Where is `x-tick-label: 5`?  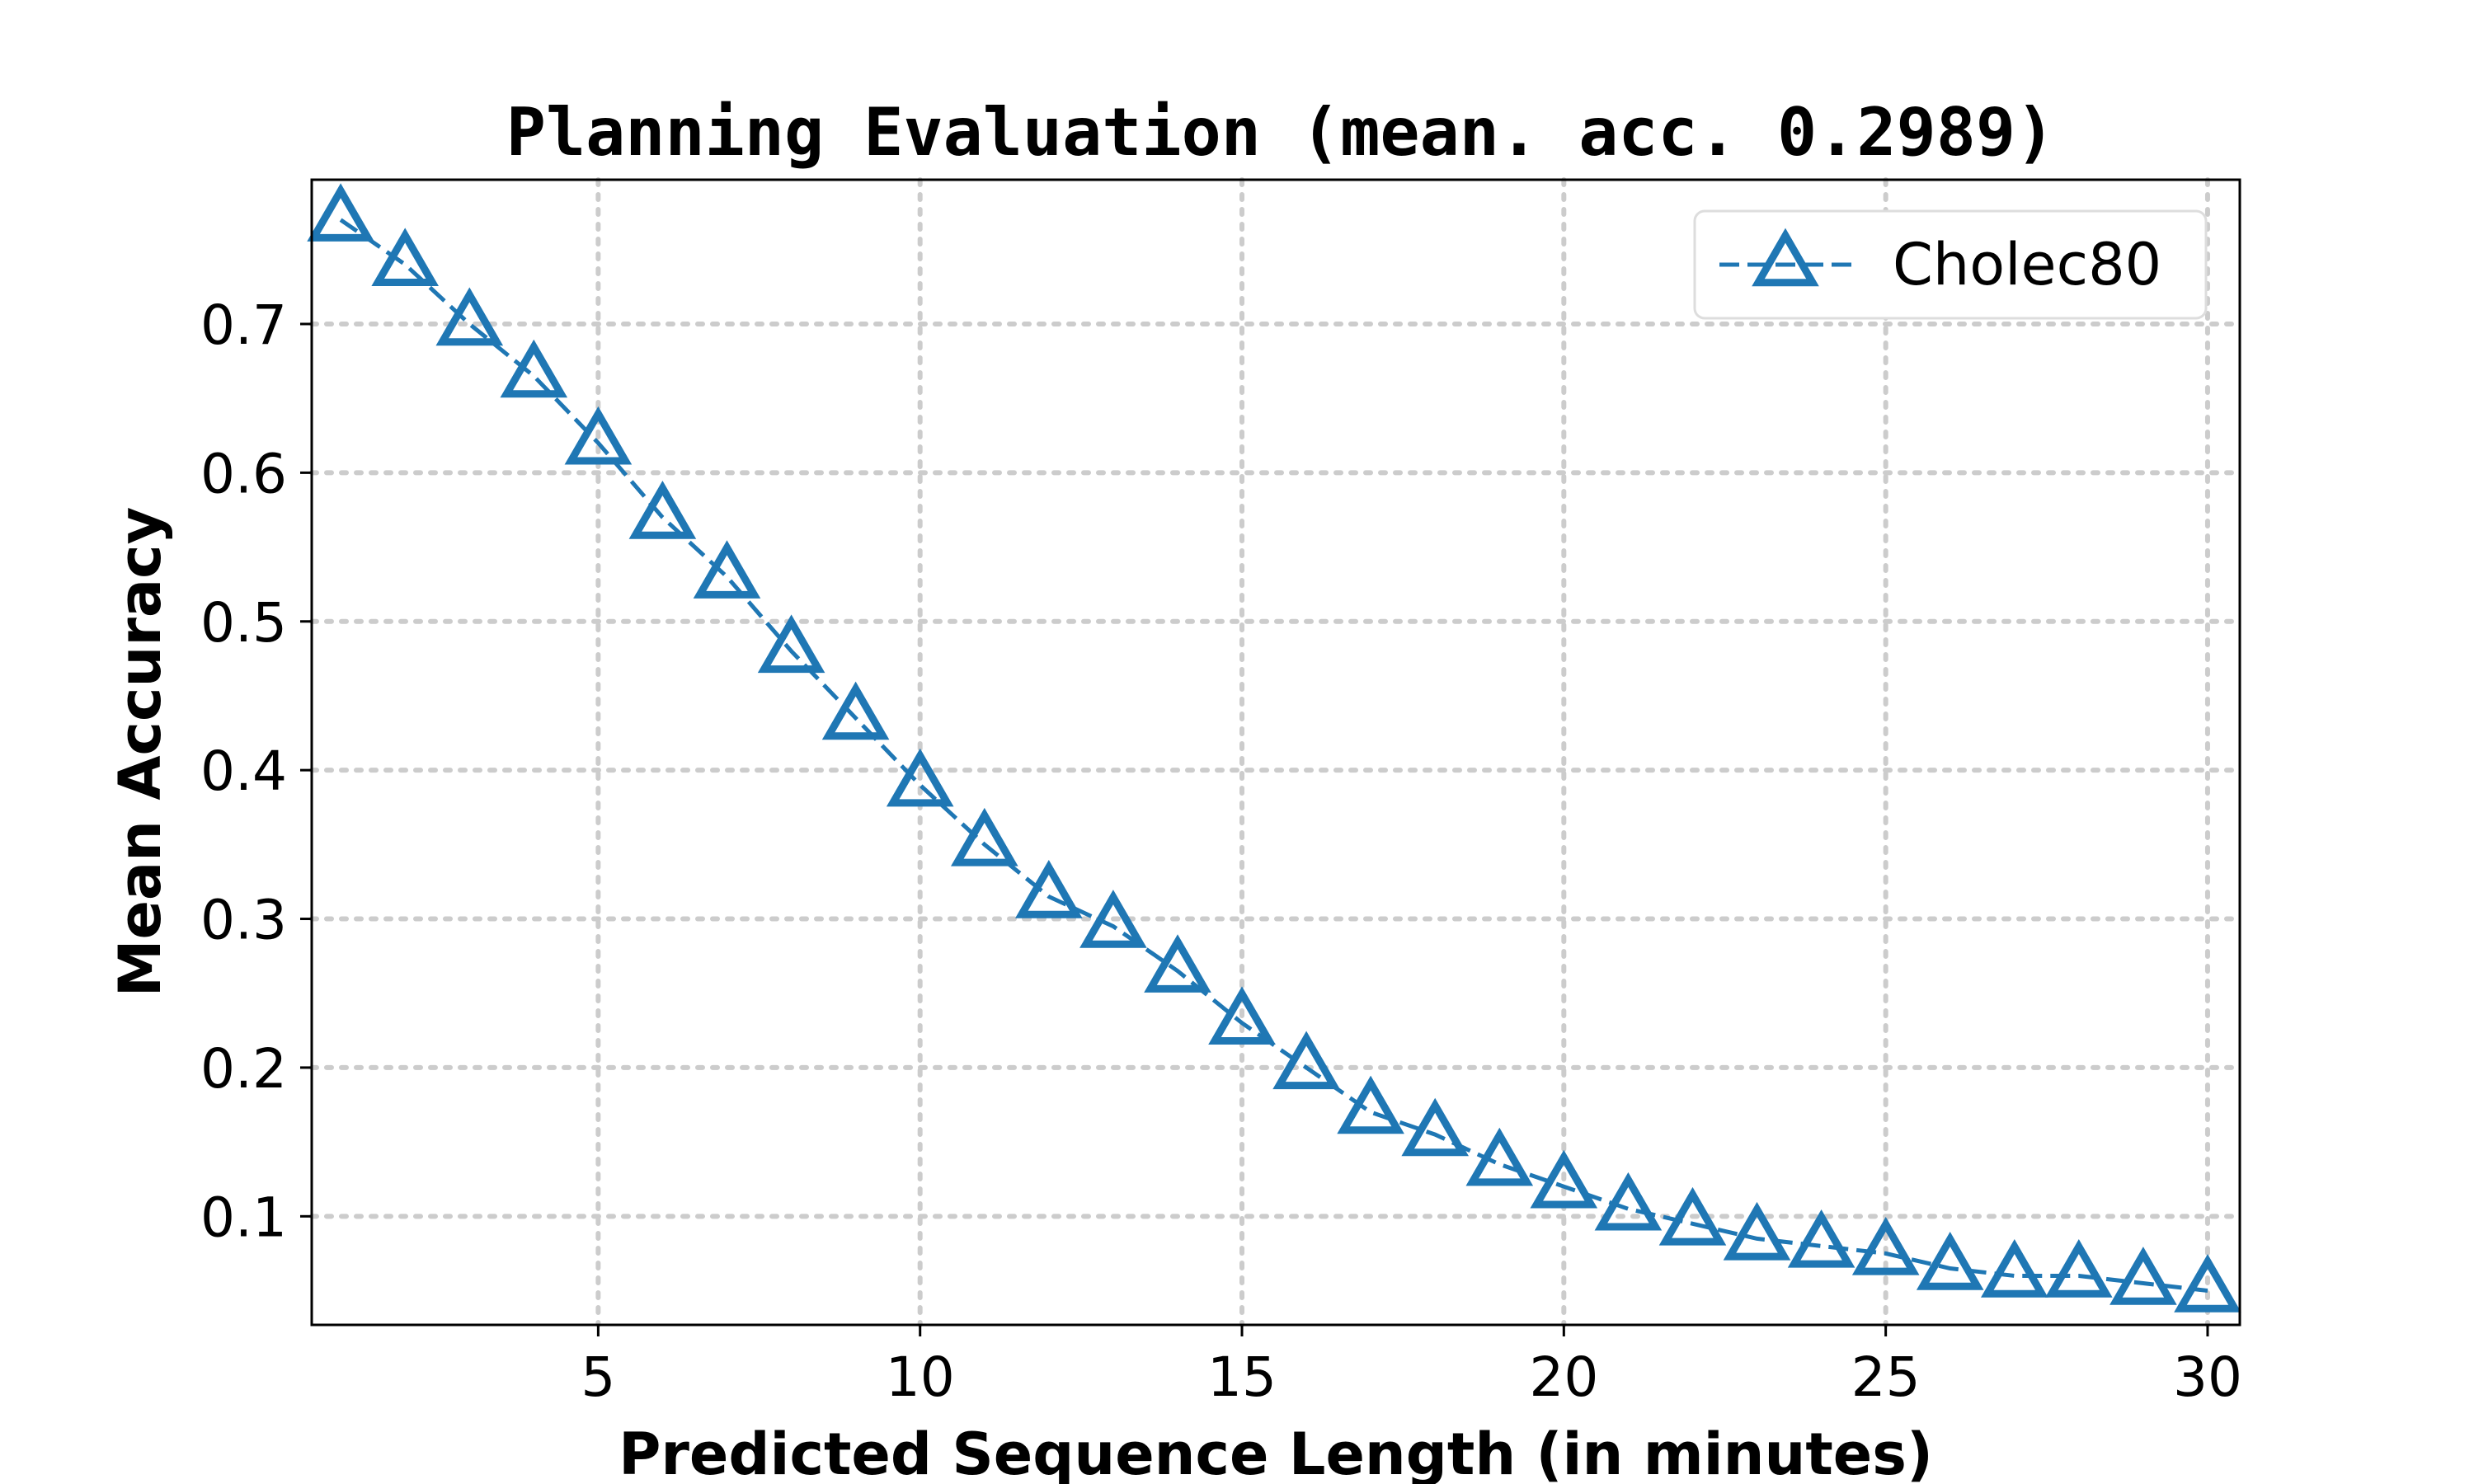 x-tick-label: 5 is located at coordinates (598, 1377).